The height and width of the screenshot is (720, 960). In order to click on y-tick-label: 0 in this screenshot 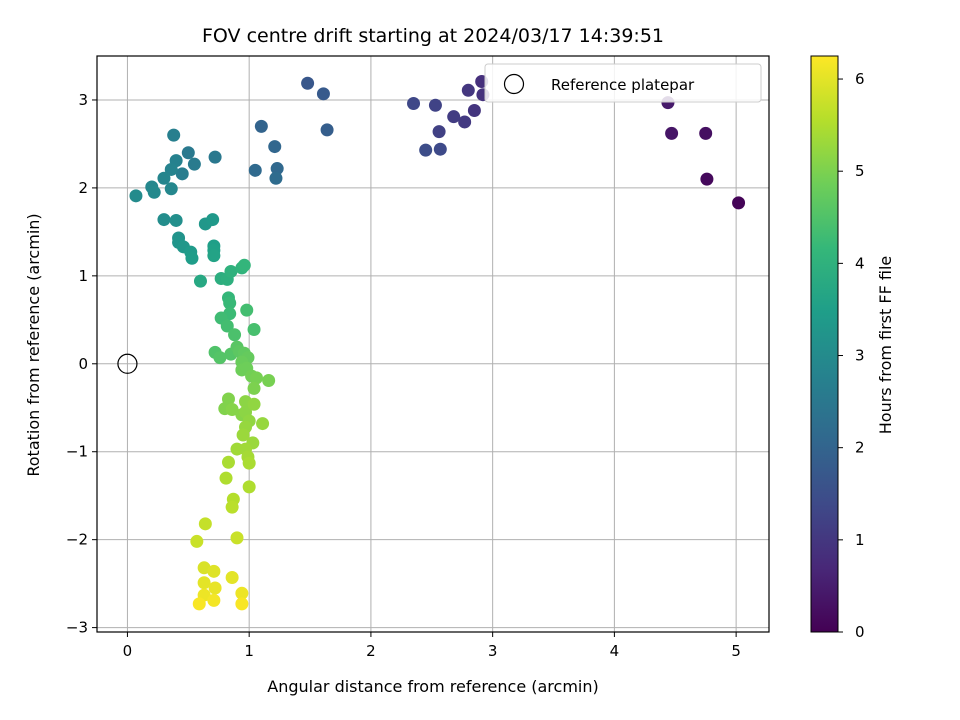, I will do `click(83, 364)`.